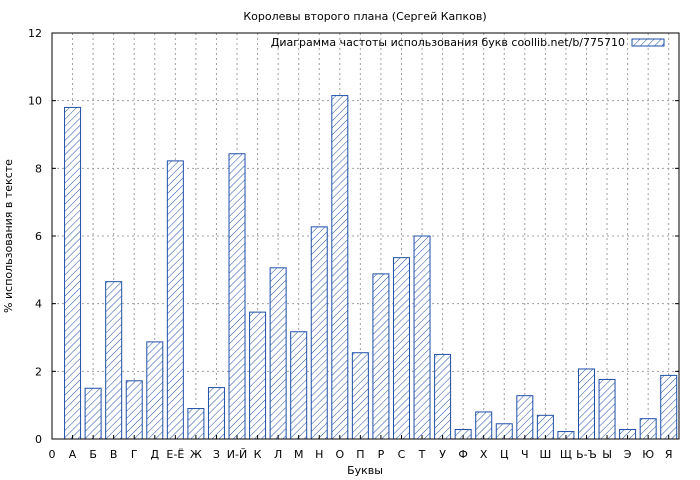 The width and height of the screenshot is (700, 480). I want to click on x-tick-label: З, so click(216, 454).